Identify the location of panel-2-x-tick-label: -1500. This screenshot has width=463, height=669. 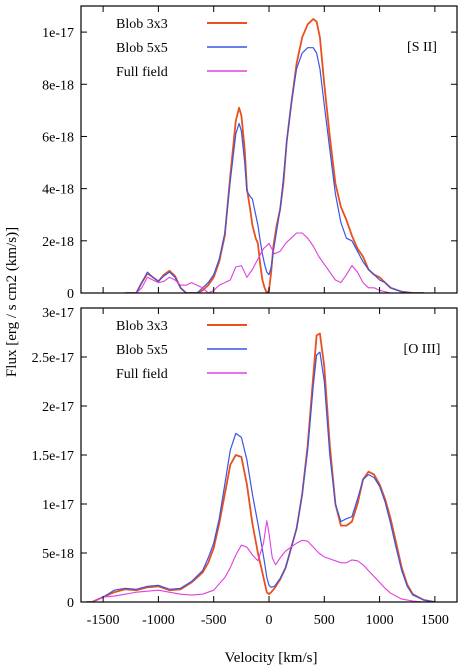
(103, 620).